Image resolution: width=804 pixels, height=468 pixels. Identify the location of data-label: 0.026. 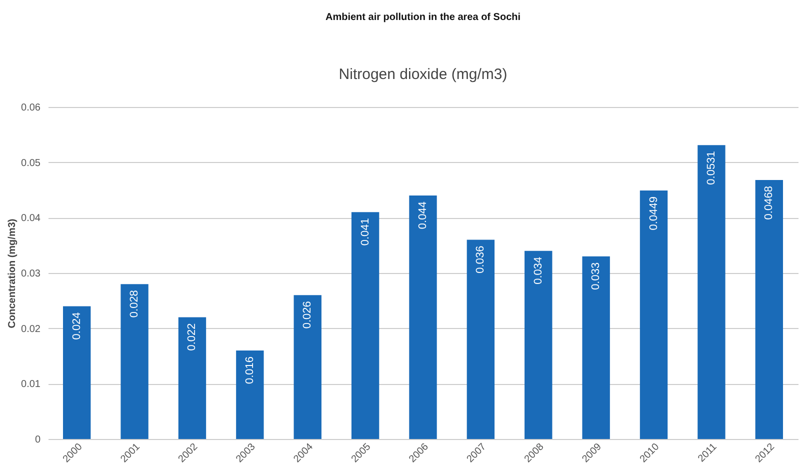
(308, 315).